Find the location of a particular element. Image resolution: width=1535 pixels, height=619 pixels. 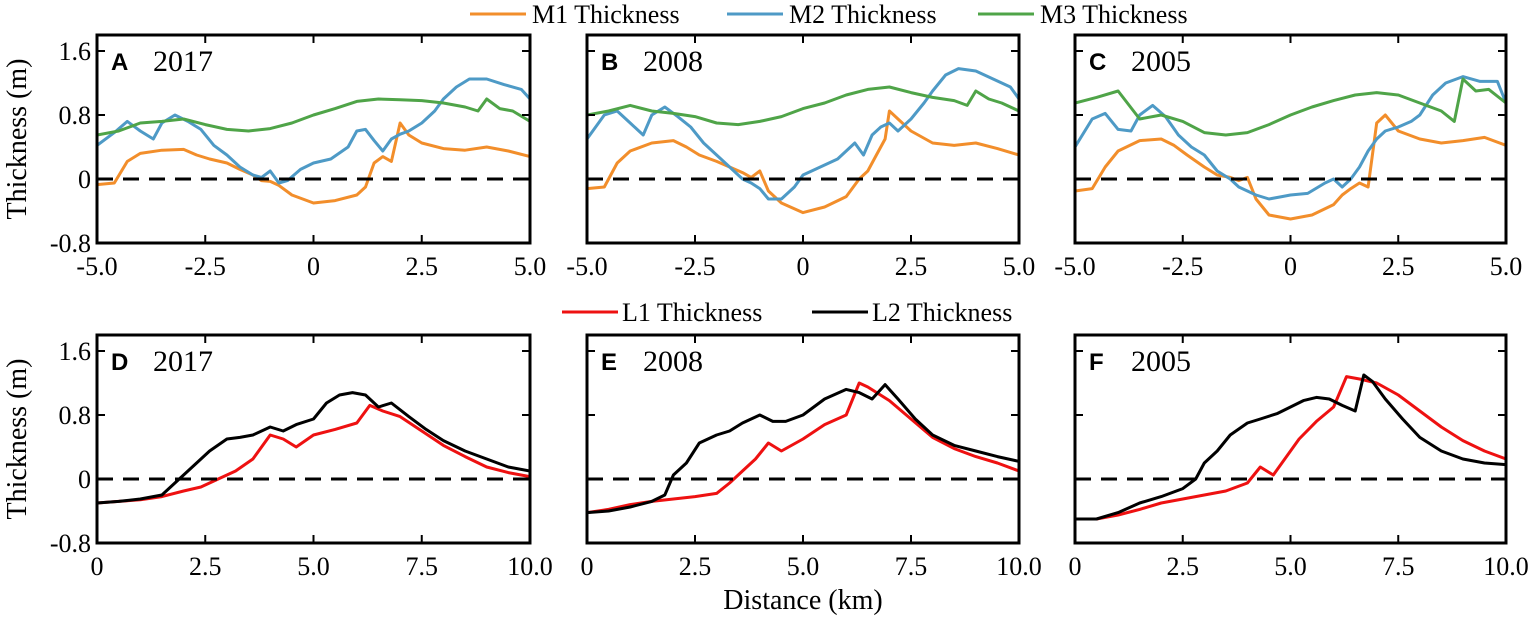

series-line-m1-thickness-b is located at coordinates (803, 162).